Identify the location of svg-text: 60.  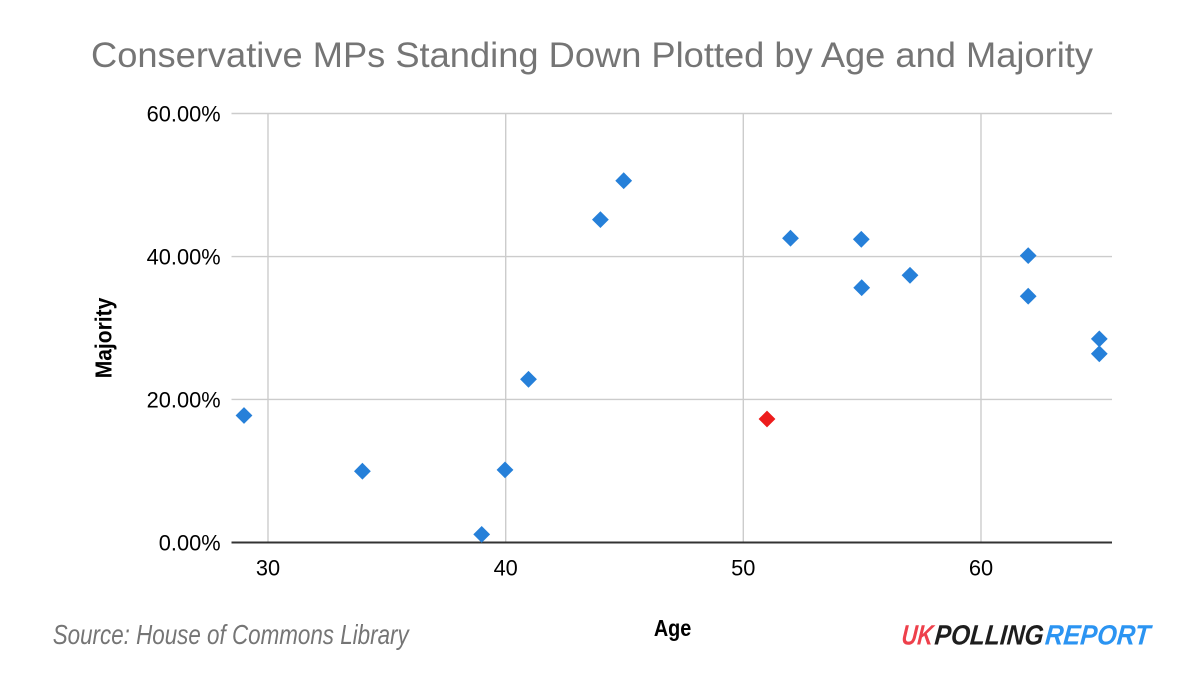
(981, 568).